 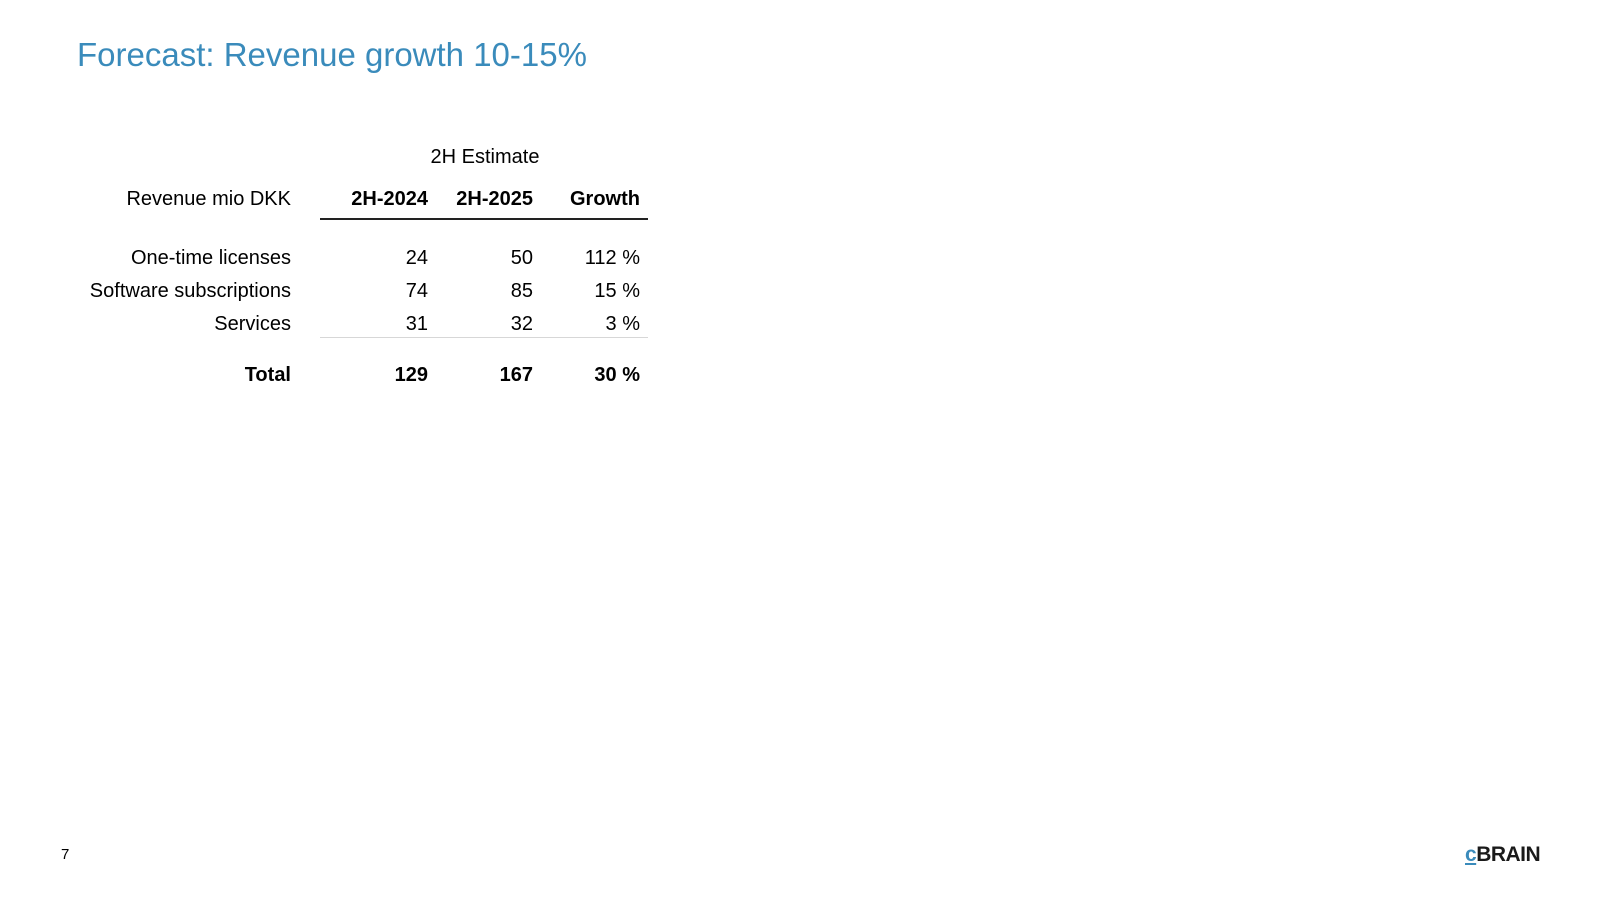 I want to click on table-cell: 24, so click(x=416, y=258).